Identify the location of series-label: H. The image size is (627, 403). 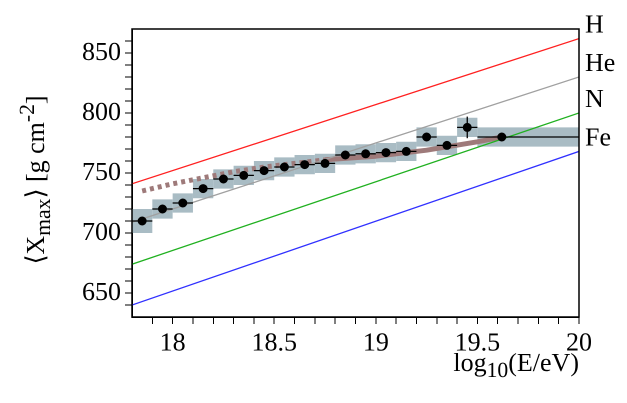
(594, 24).